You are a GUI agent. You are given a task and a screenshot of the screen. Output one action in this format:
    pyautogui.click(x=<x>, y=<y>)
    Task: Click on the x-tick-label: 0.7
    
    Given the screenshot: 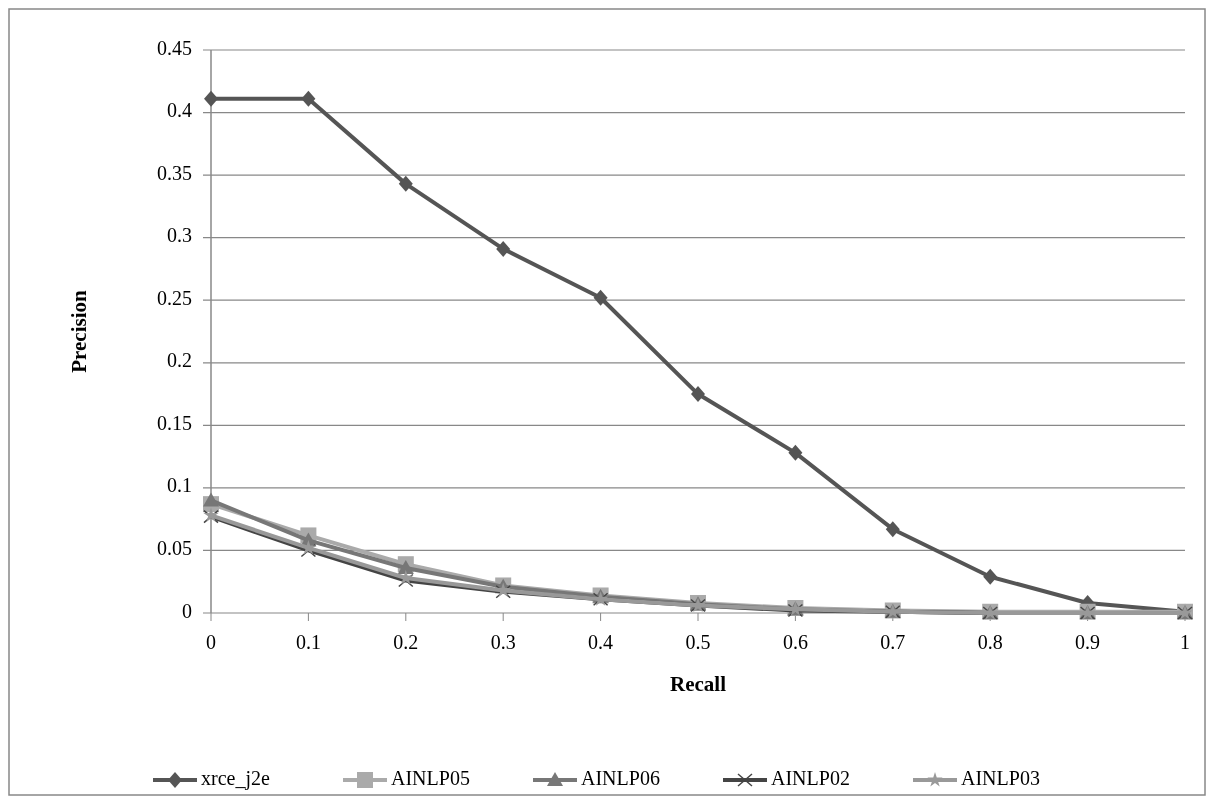 What is the action you would take?
    pyautogui.click(x=893, y=642)
    